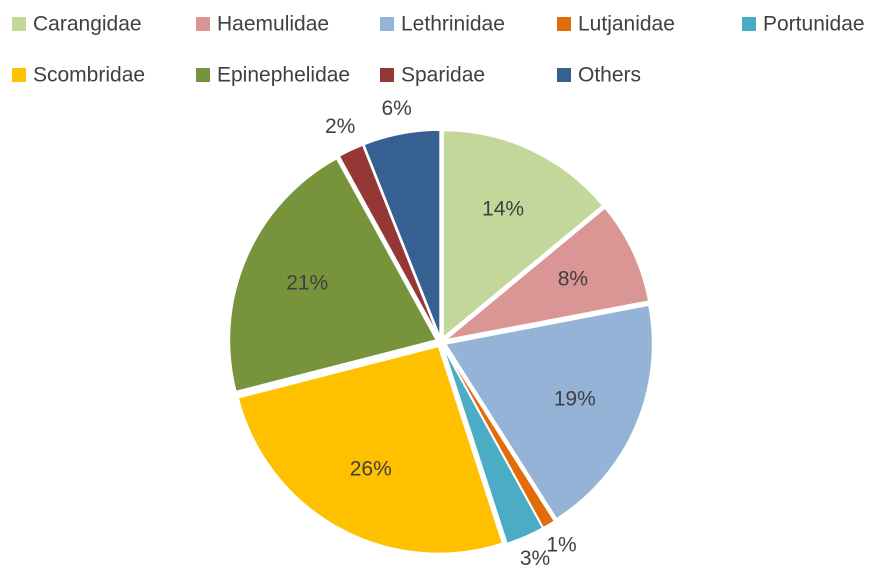  What do you see at coordinates (573, 278) in the screenshot?
I see `data-label: 8%` at bounding box center [573, 278].